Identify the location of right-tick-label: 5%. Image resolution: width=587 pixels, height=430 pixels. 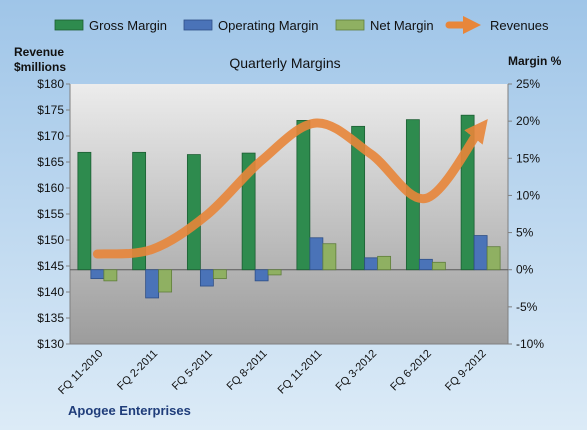
(525, 233).